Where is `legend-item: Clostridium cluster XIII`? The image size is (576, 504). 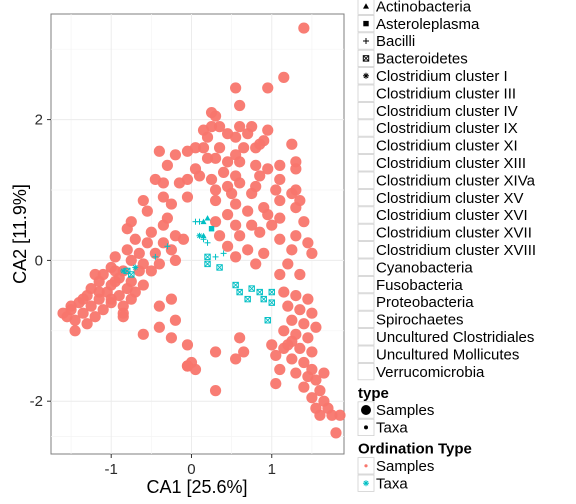 legend-item: Clostridium cluster XIII is located at coordinates (441, 163).